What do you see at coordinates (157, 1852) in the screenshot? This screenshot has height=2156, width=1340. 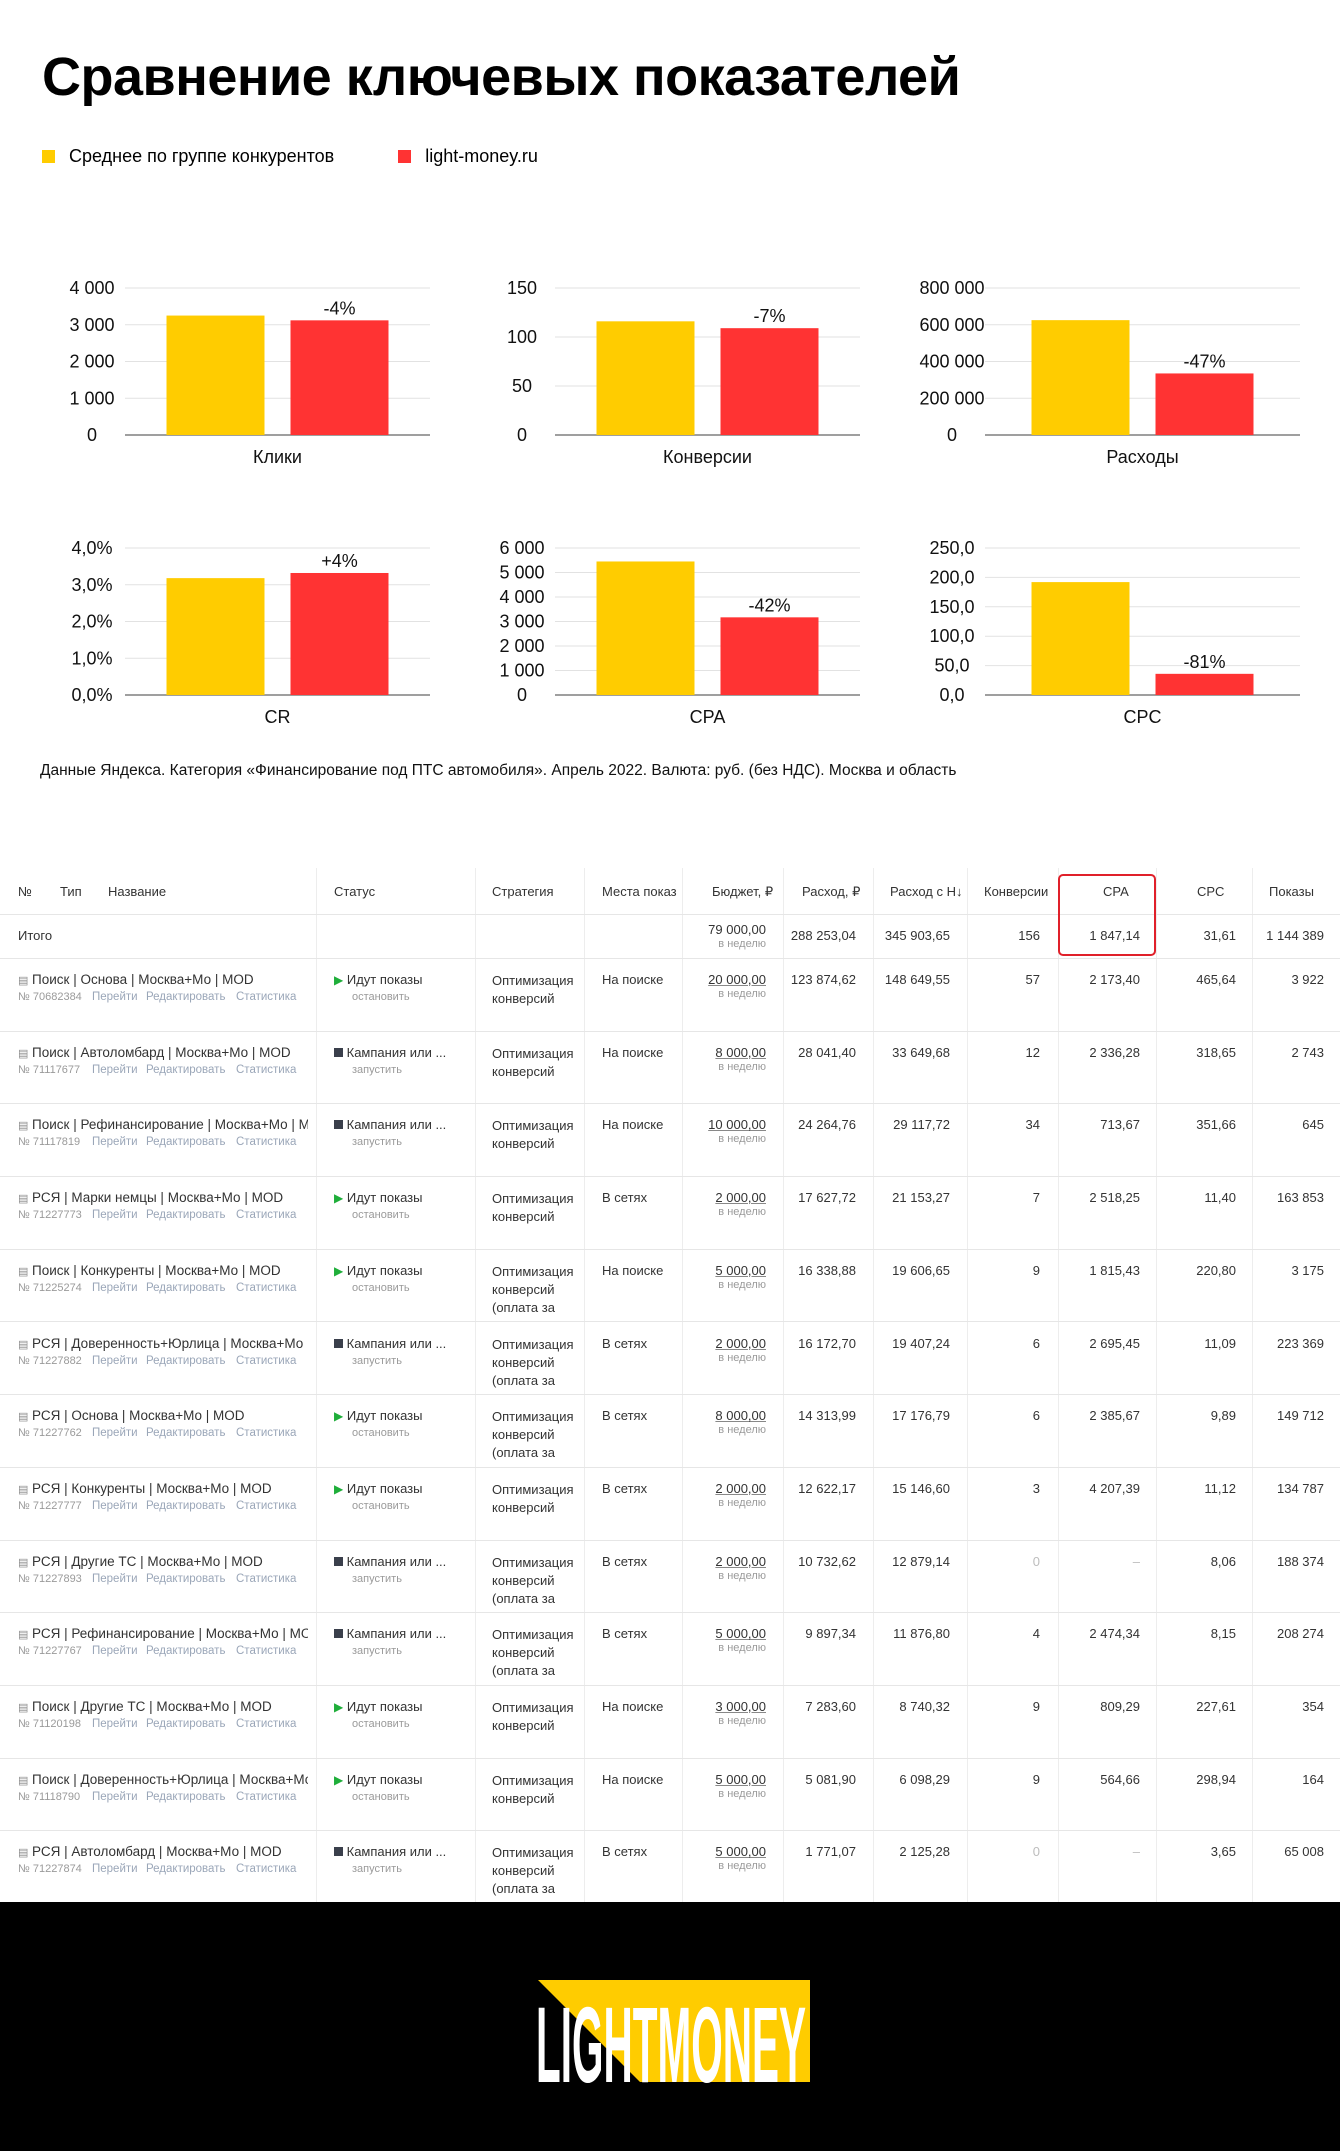 I see `campaign-name: РСЯ | Автоломбард | Москва+Мо | MOD` at bounding box center [157, 1852].